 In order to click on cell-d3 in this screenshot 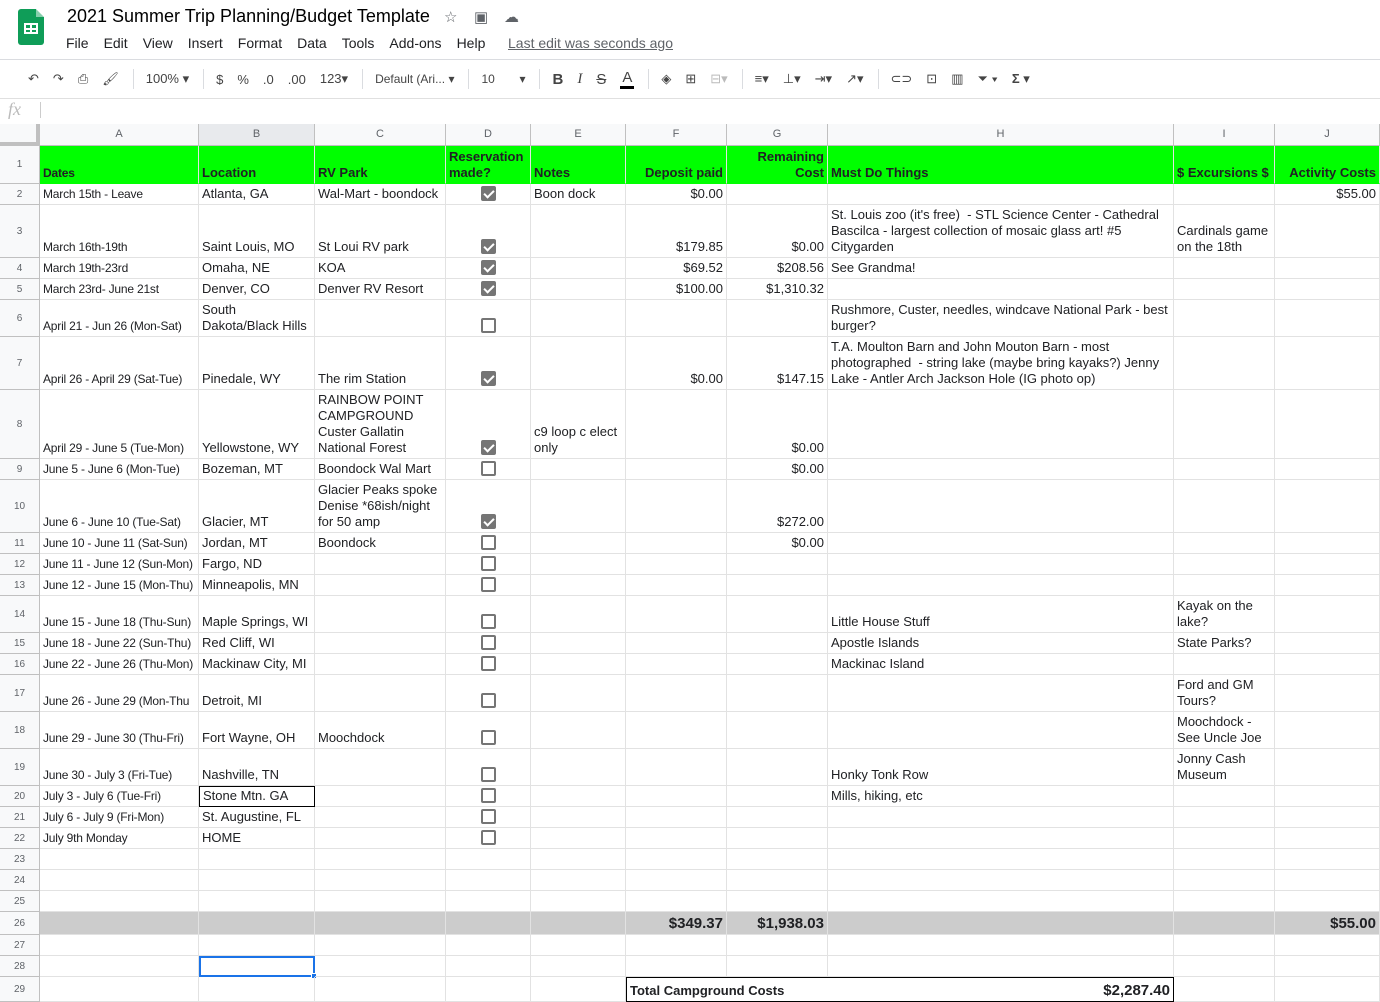, I will do `click(488, 231)`.